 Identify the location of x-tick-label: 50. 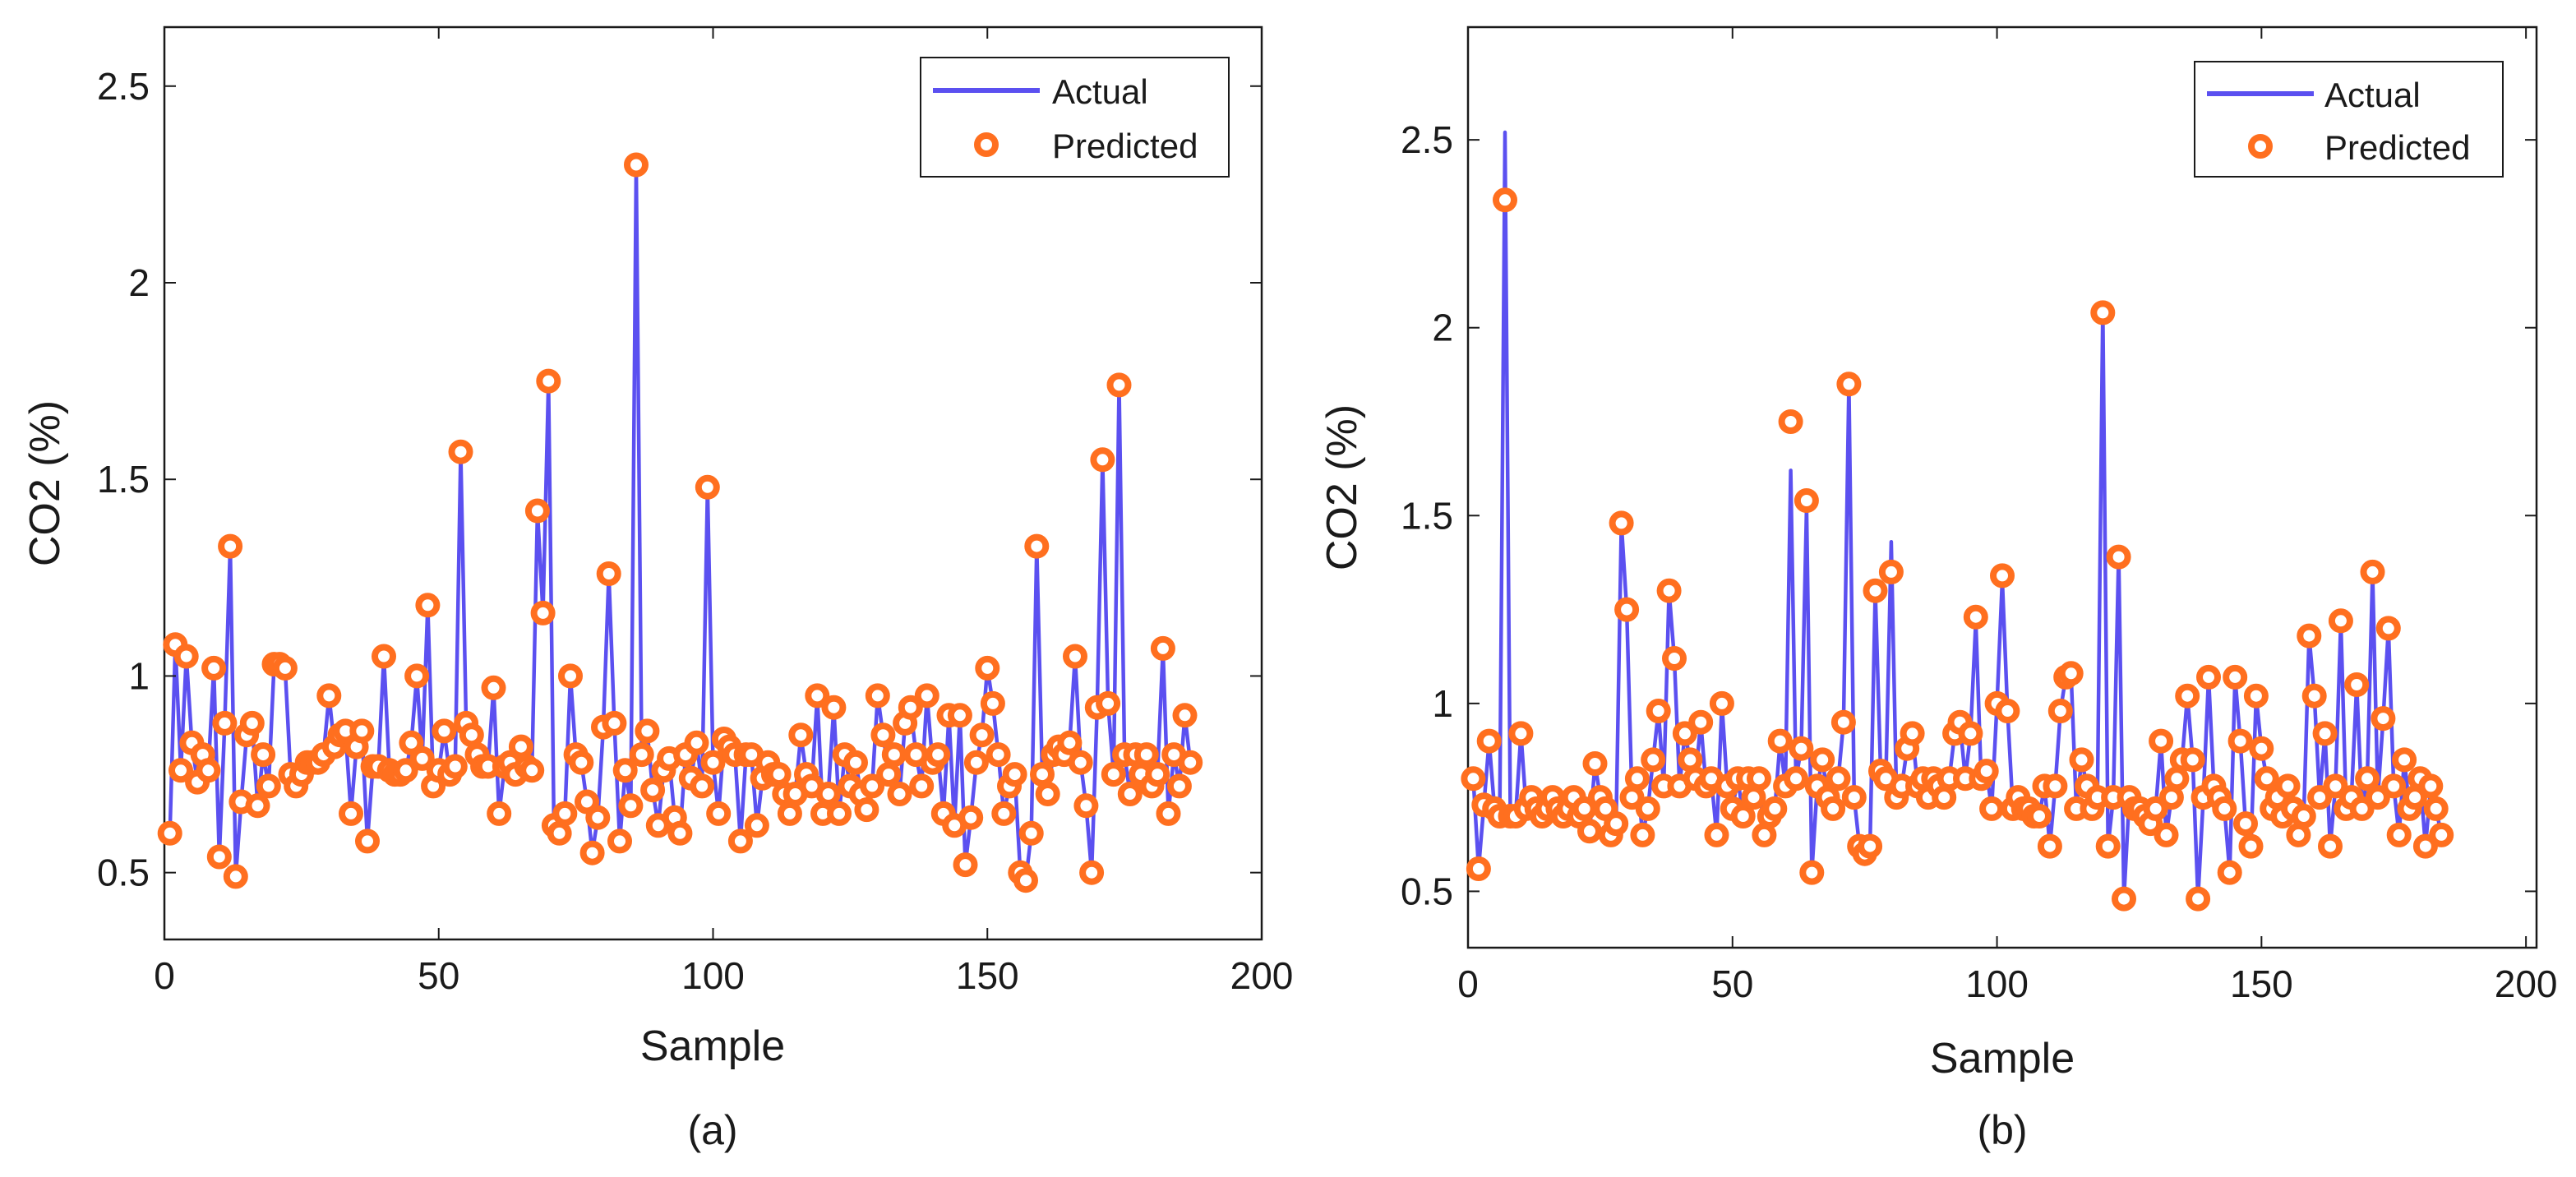
(439, 975).